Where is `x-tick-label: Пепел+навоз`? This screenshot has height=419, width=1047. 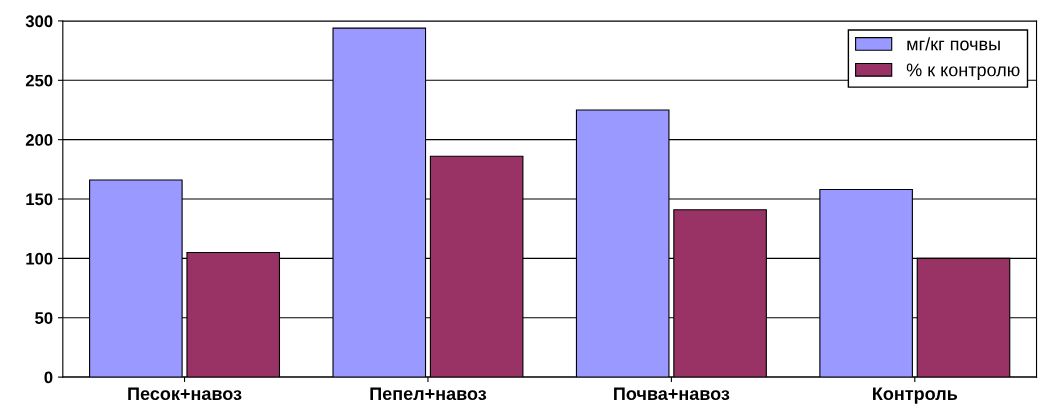
x-tick-label: Пепел+навоз is located at coordinates (428, 394).